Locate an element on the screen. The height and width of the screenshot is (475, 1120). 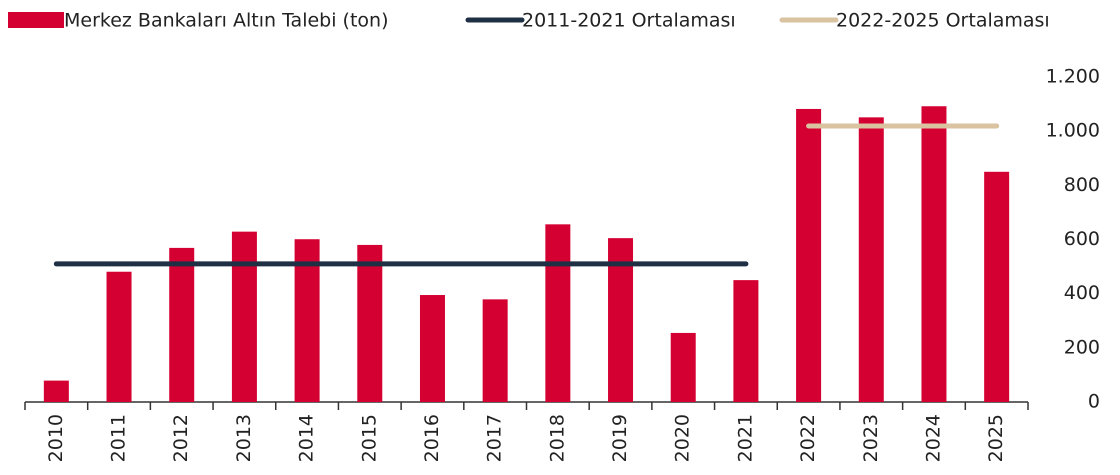
x-tick-label: 2020 is located at coordinates (683, 438).